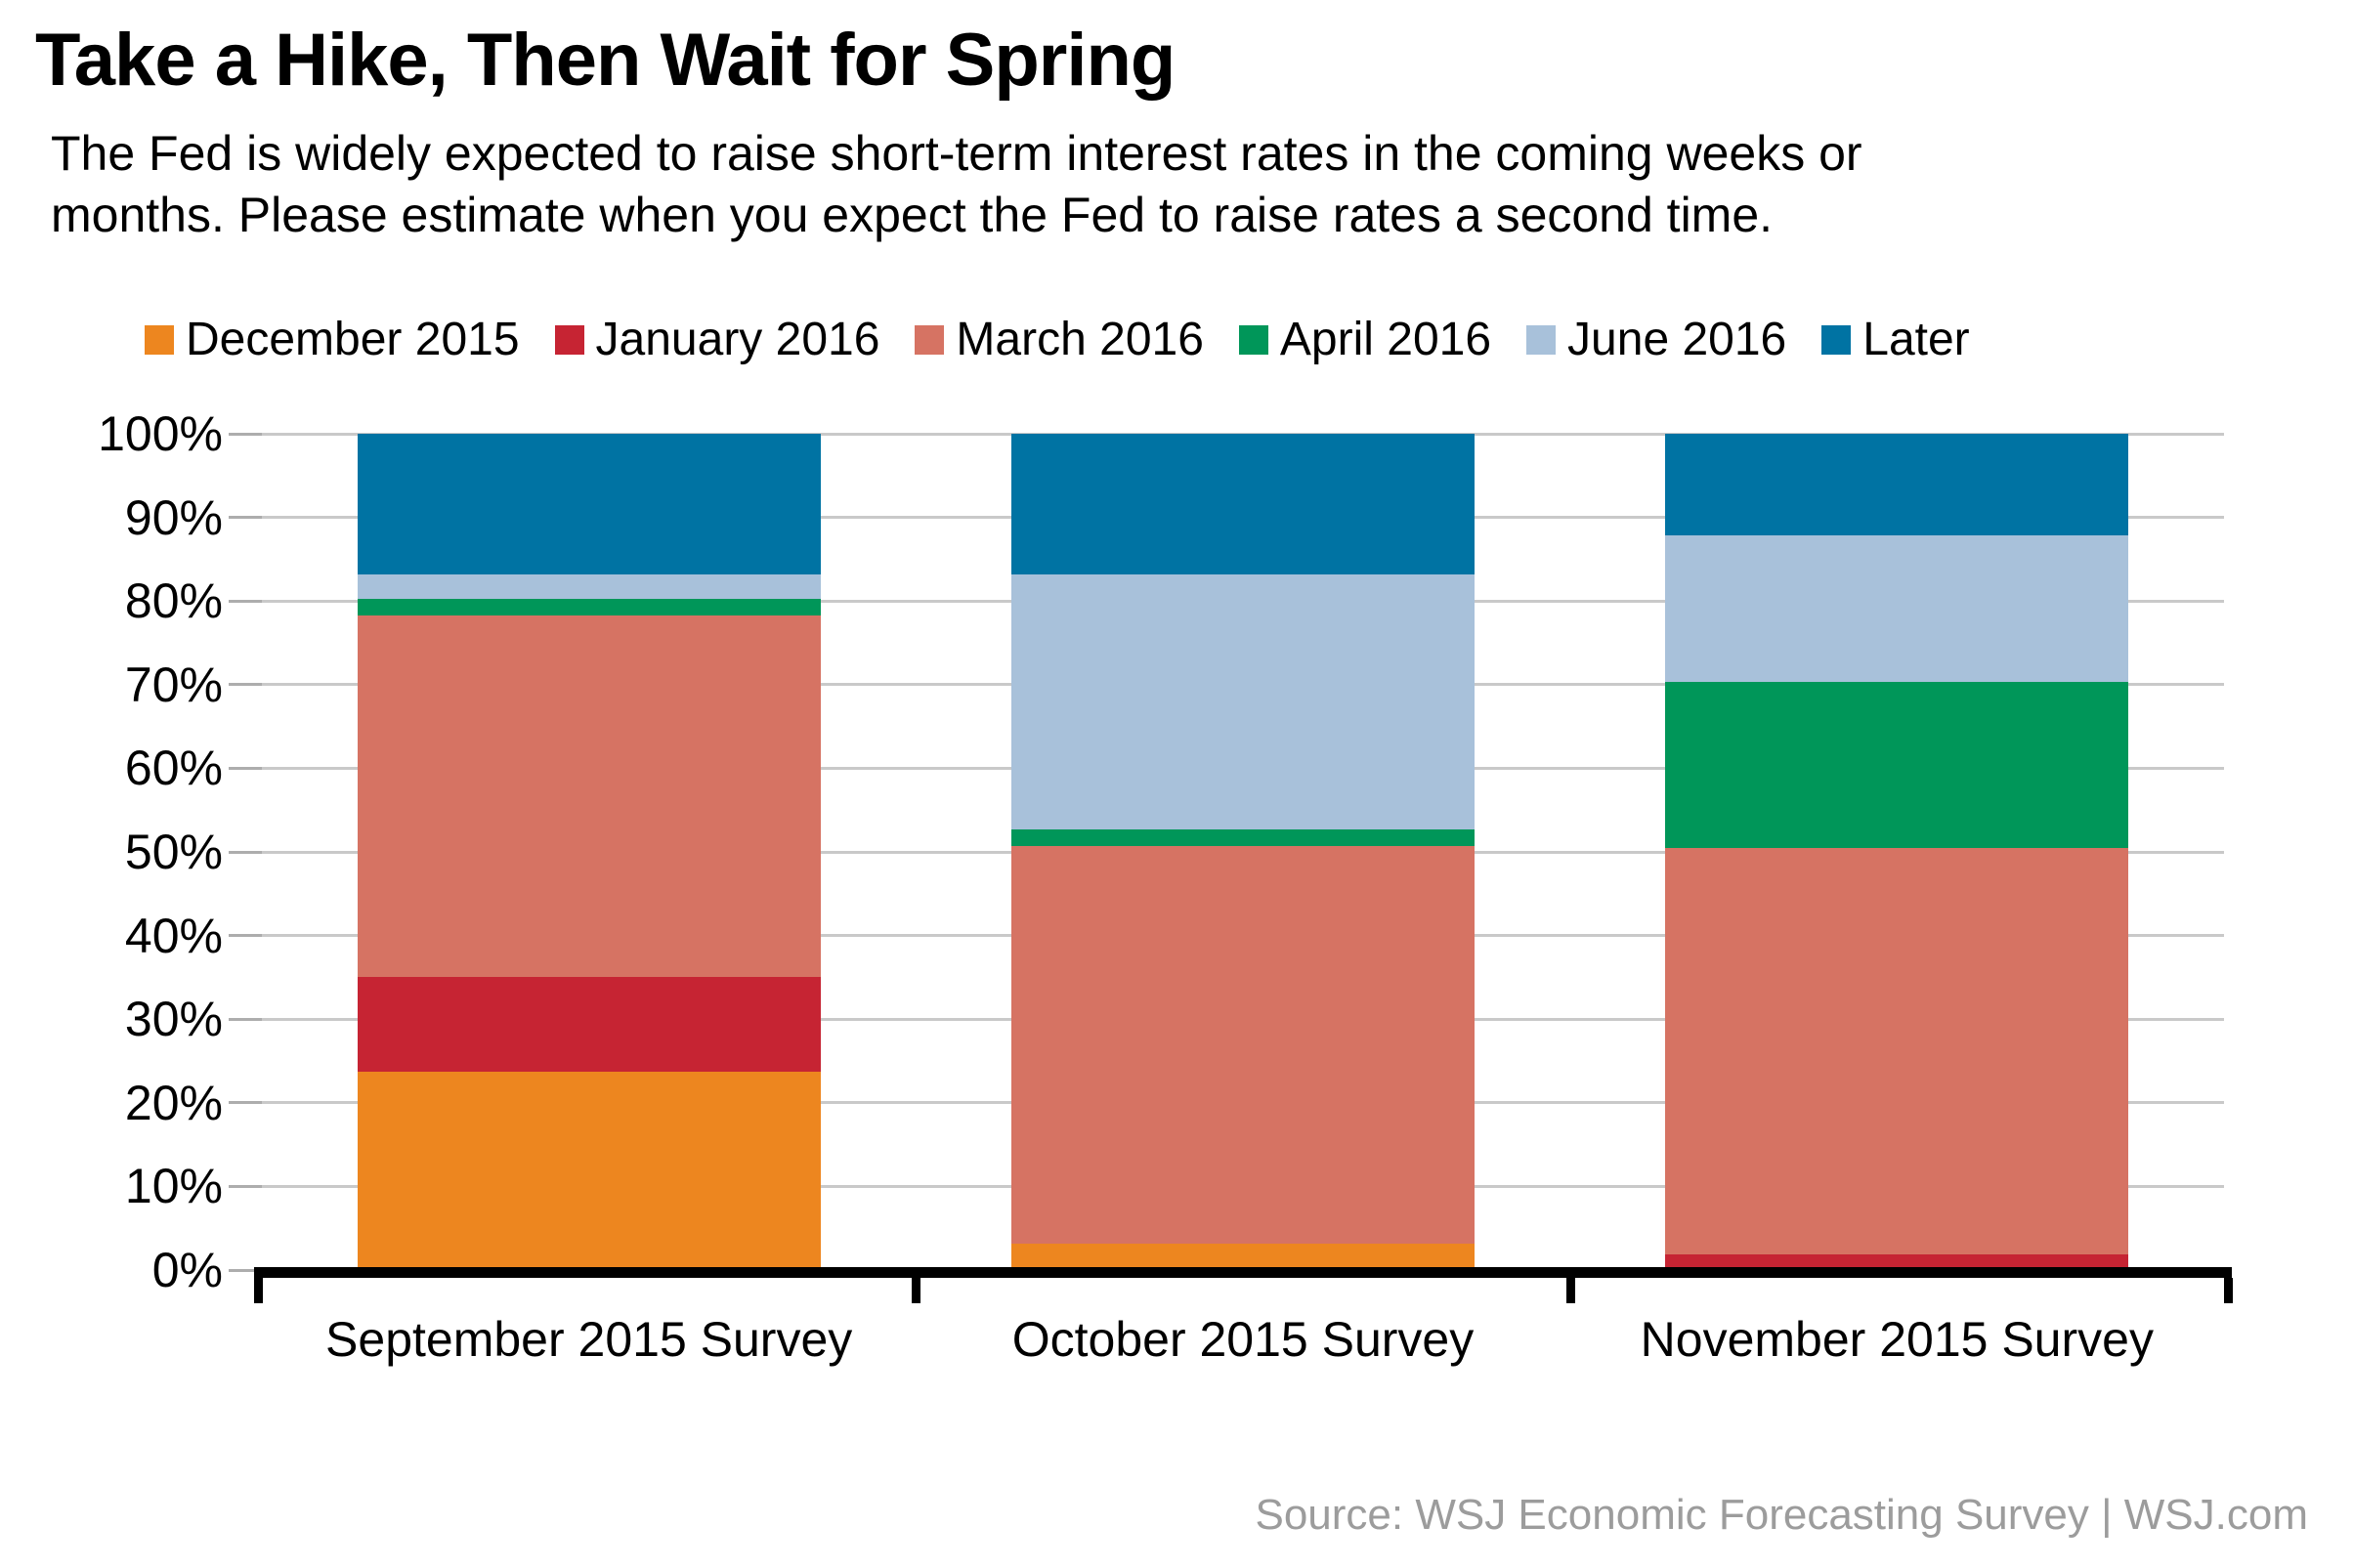 The image size is (2353, 1568). Describe the element at coordinates (589, 796) in the screenshot. I see `bar-segment-september-2015-survey-march-2016` at that location.